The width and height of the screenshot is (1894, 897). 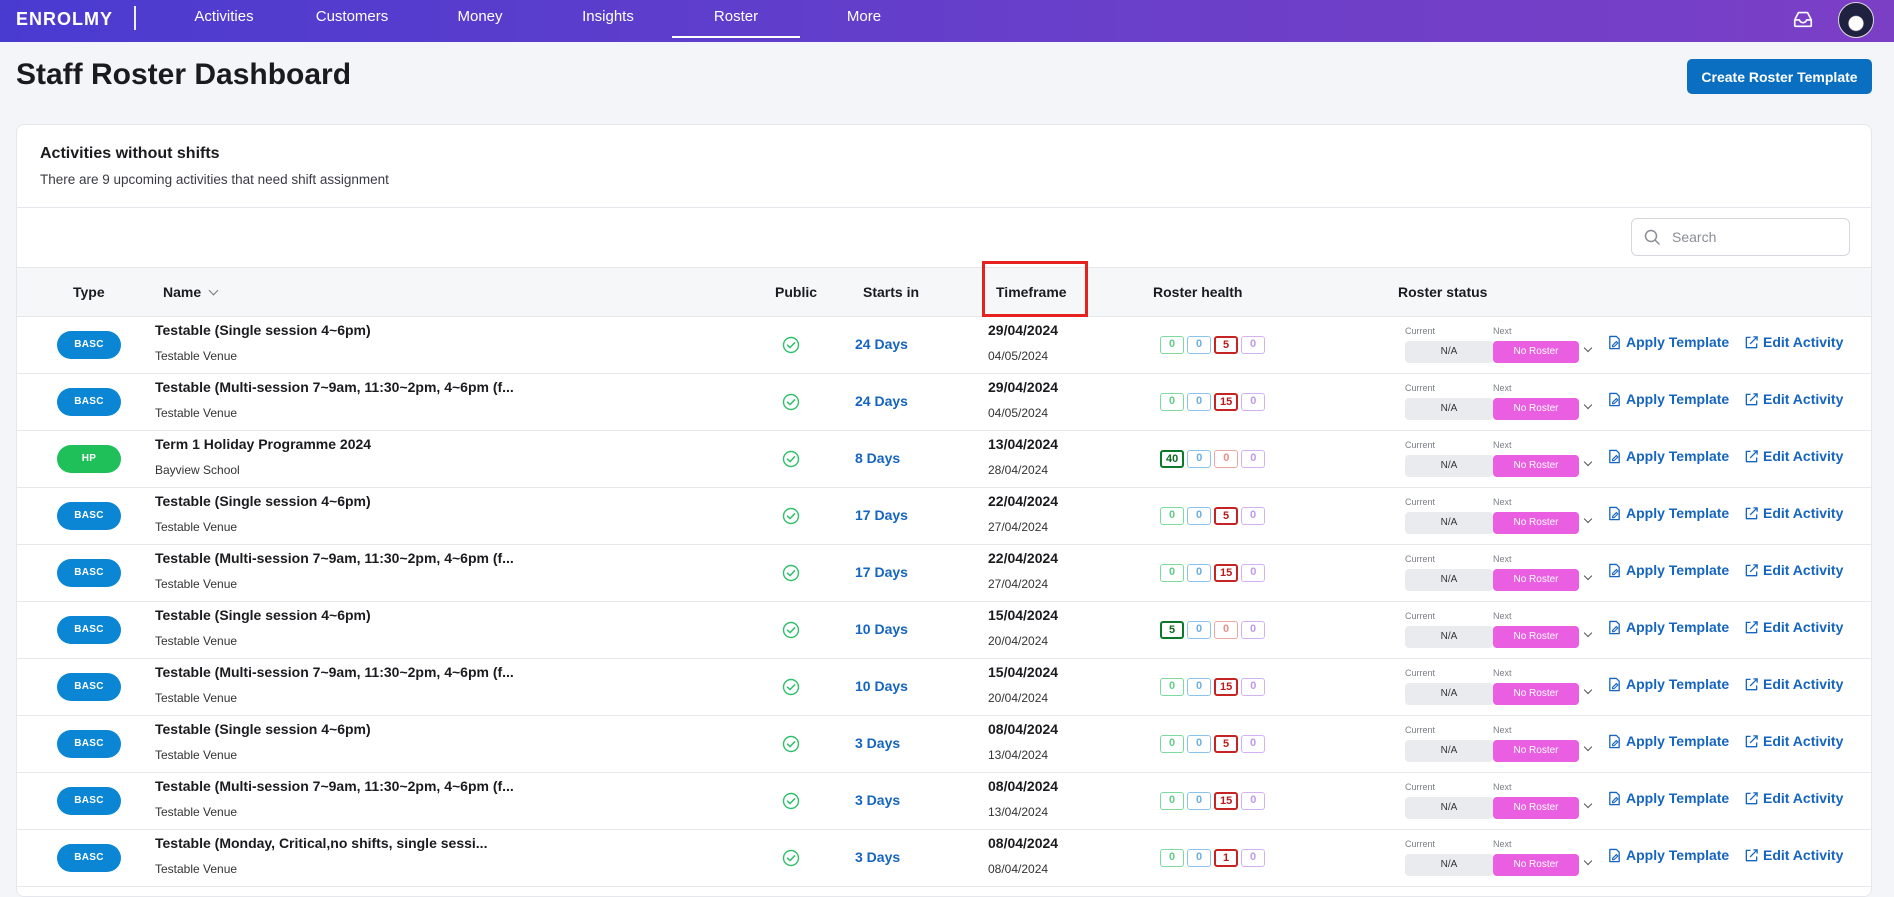 I want to click on search-box, so click(x=1740, y=237).